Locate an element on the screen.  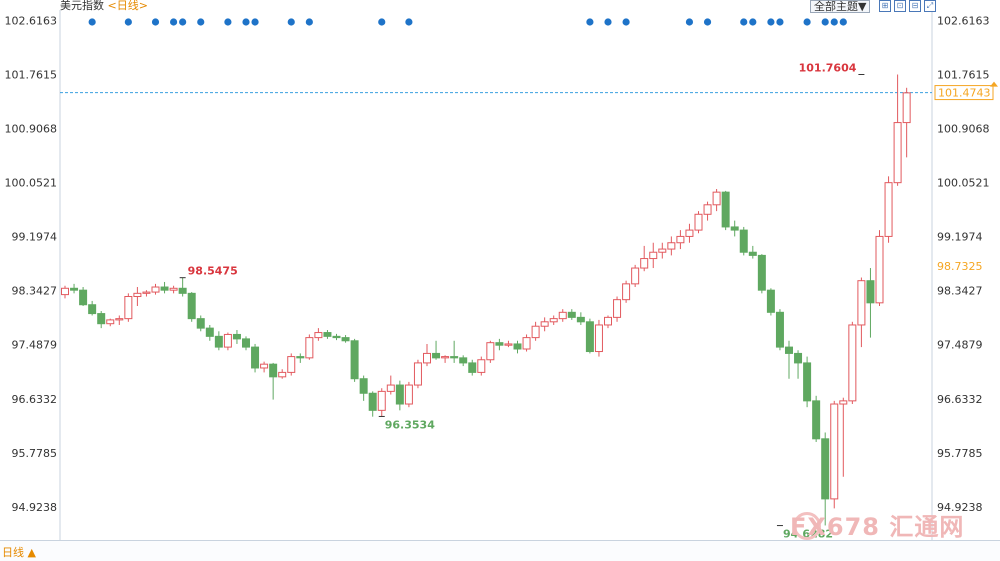
zoom-out-icon: ⊟ is located at coordinates (915, 6).